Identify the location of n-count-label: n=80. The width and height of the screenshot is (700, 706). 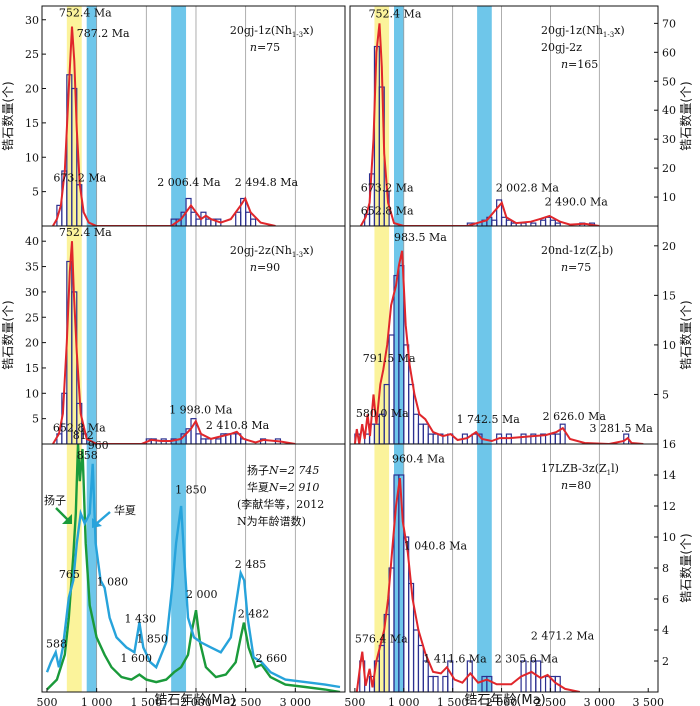
(576, 485).